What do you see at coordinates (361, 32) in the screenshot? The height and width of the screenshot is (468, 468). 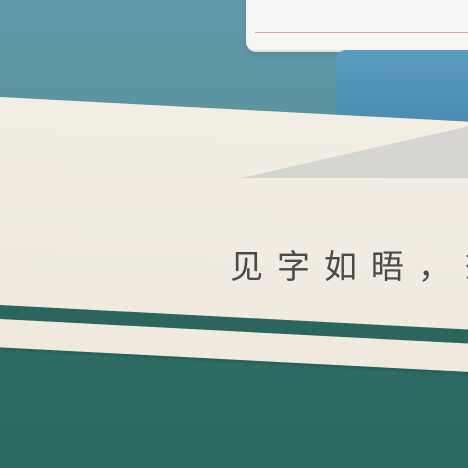 I see `paper-stack-red-line` at bounding box center [361, 32].